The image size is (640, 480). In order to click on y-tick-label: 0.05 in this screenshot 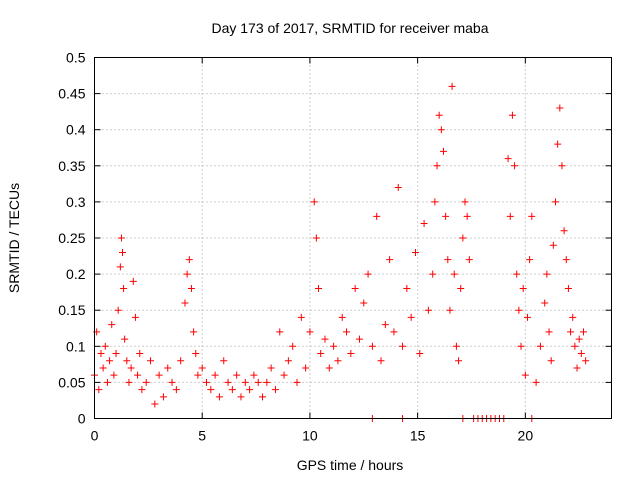, I will do `click(71, 382)`.